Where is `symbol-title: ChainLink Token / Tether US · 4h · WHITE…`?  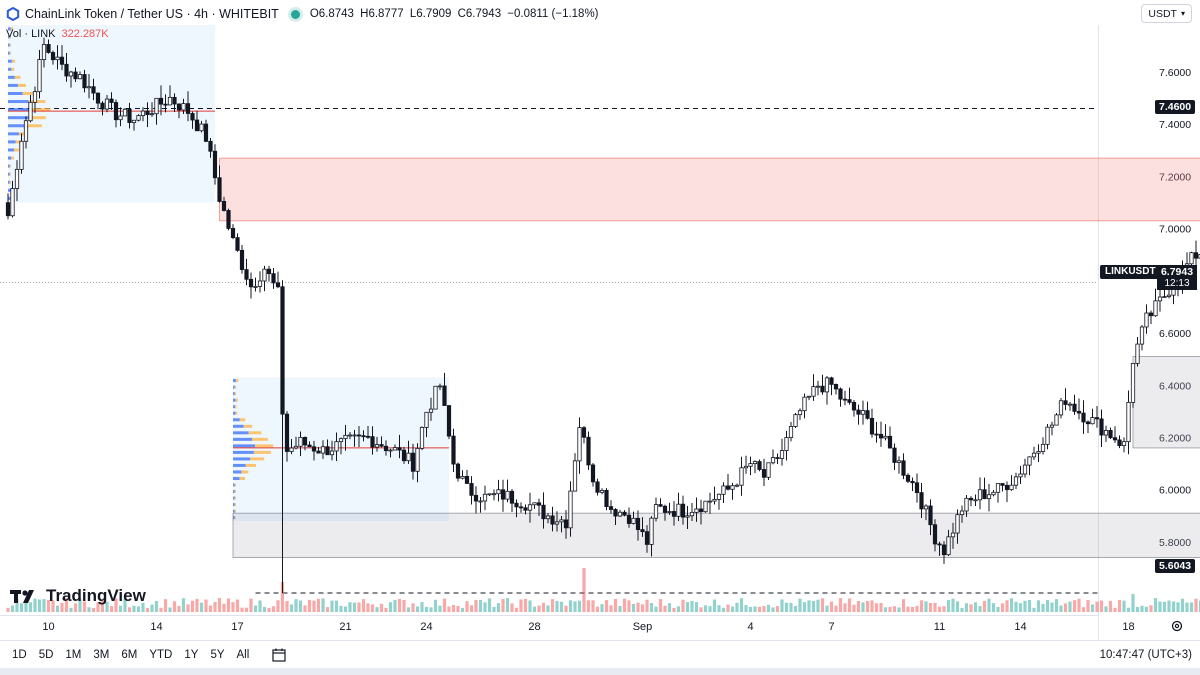 symbol-title: ChainLink Token / Tether US · 4h · WHITE… is located at coordinates (152, 14).